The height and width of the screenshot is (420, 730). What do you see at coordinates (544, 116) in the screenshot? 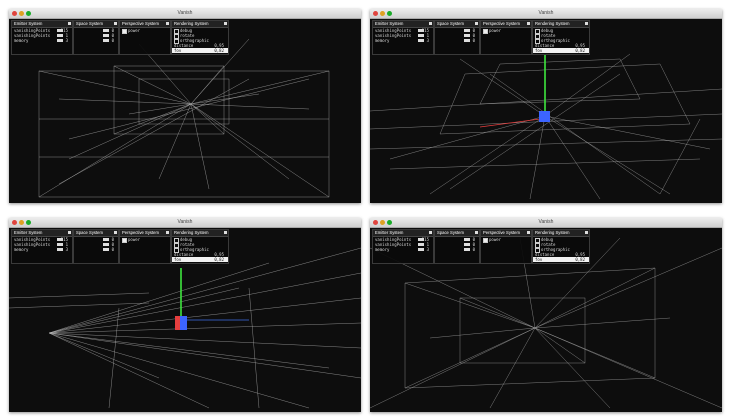
I see `origin-cube` at bounding box center [544, 116].